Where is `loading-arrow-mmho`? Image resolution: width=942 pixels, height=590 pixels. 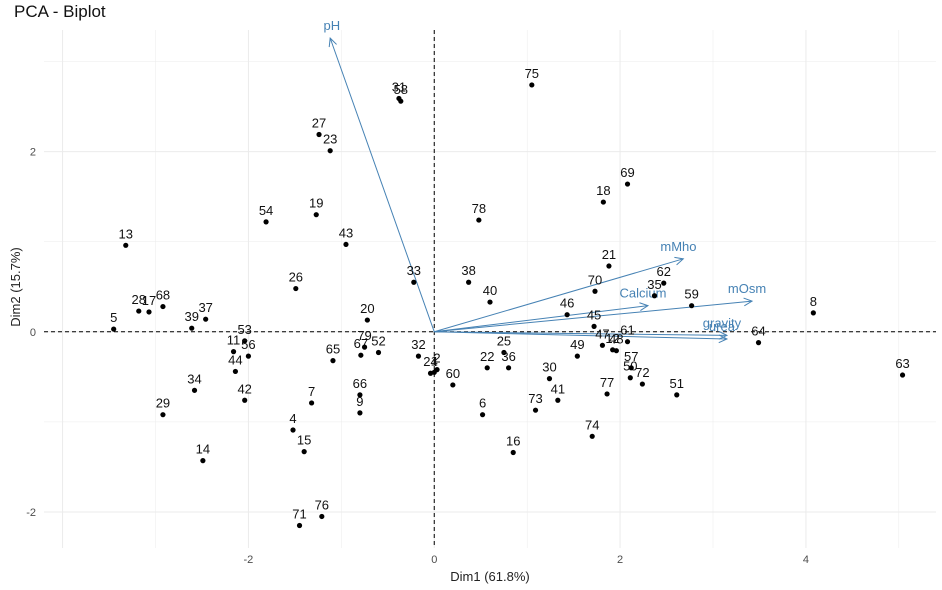
loading-arrow-mmho is located at coordinates (559, 295).